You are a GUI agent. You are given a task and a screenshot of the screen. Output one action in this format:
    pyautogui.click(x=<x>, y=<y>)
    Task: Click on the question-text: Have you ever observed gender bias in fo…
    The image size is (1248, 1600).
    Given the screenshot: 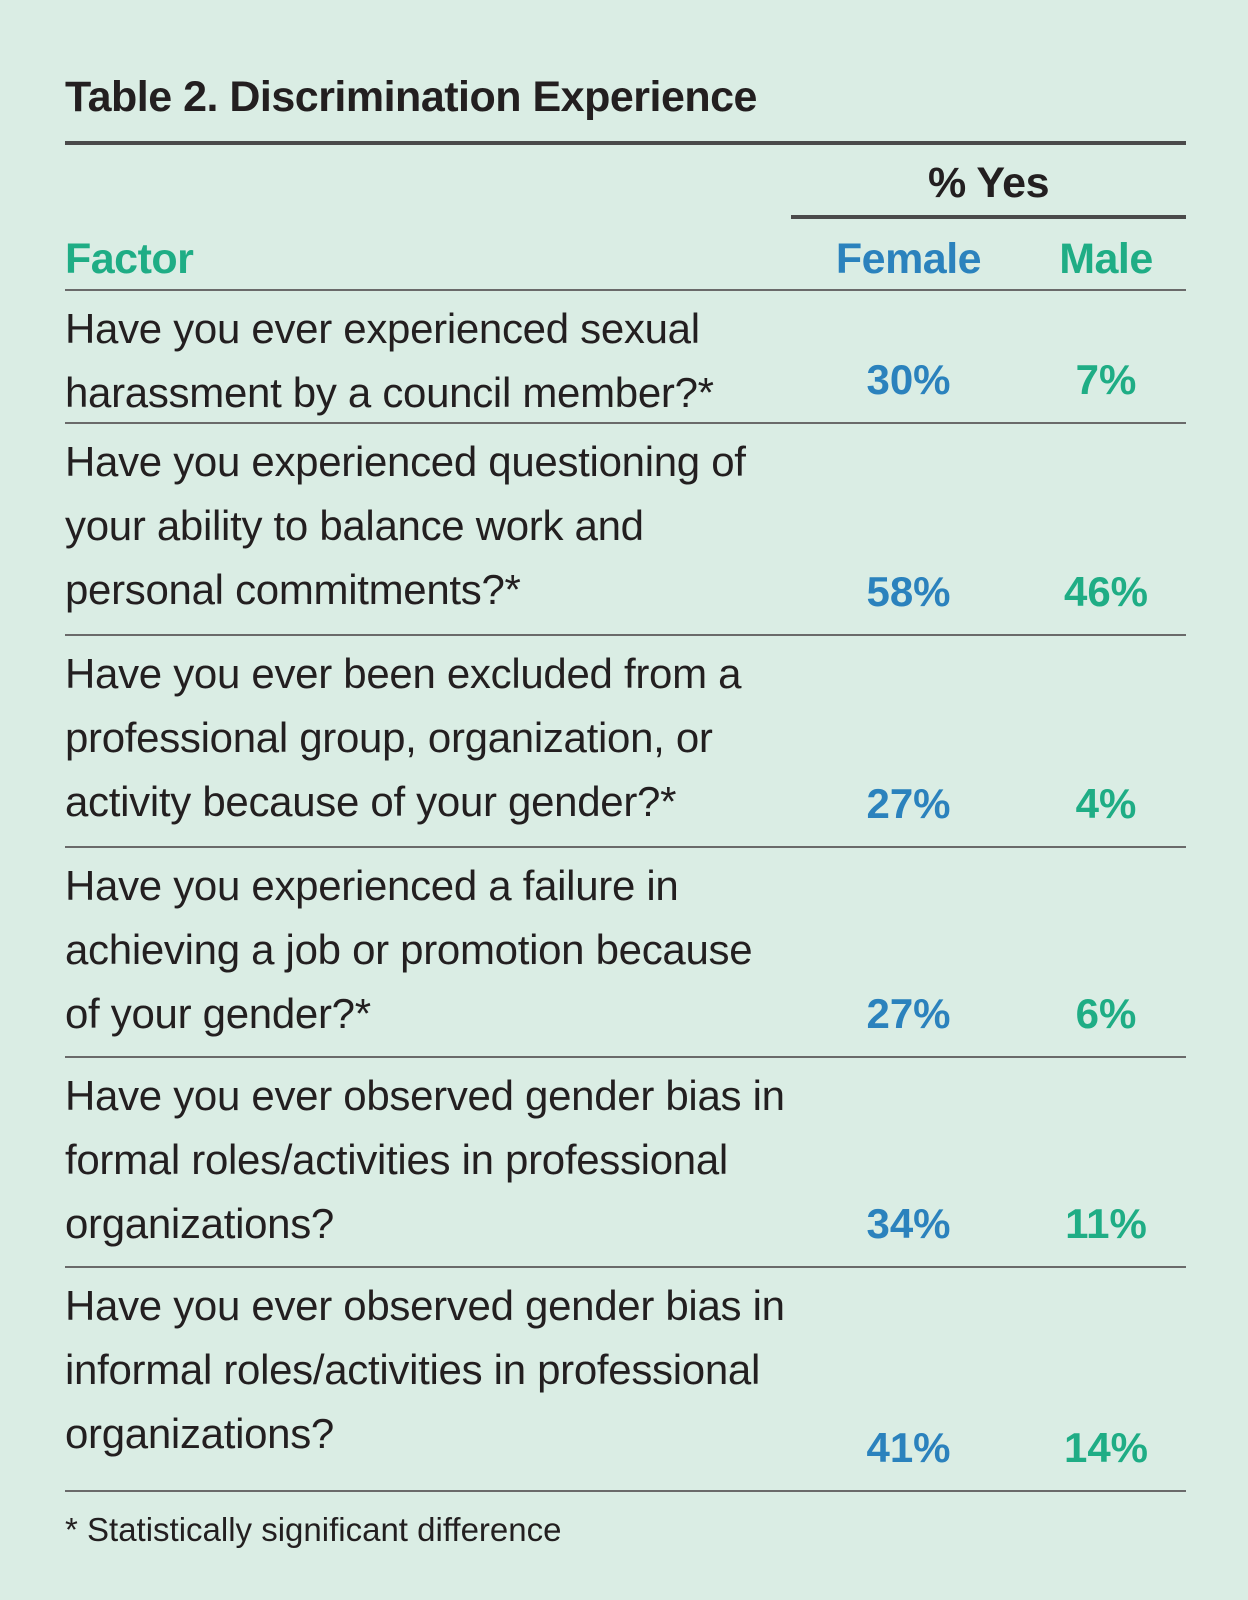 What is the action you would take?
    pyautogui.click(x=425, y=1159)
    